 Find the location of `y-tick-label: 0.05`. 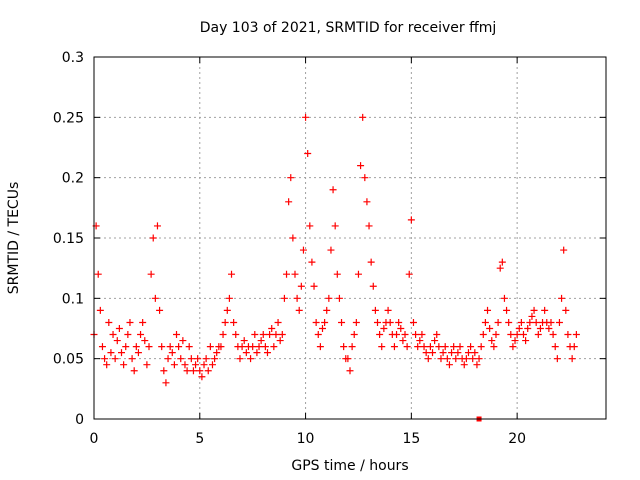

y-tick-label: 0.05 is located at coordinates (68, 360).